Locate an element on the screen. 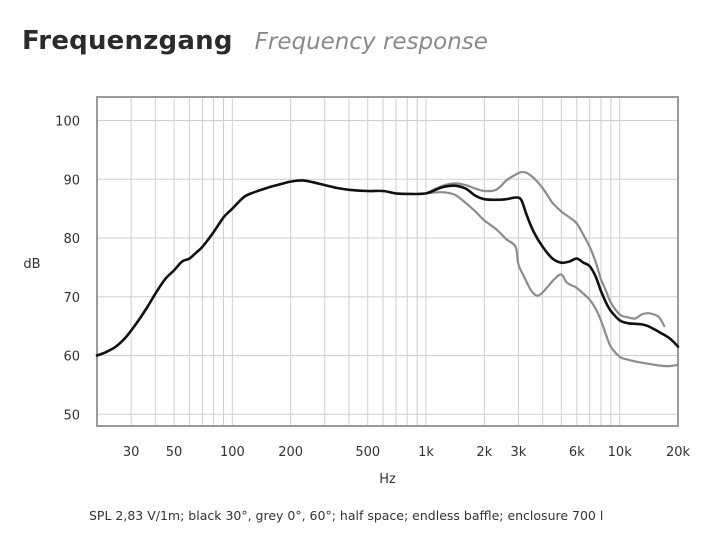 This screenshot has height=551, width=720. x-tick-label: 10k is located at coordinates (620, 452).